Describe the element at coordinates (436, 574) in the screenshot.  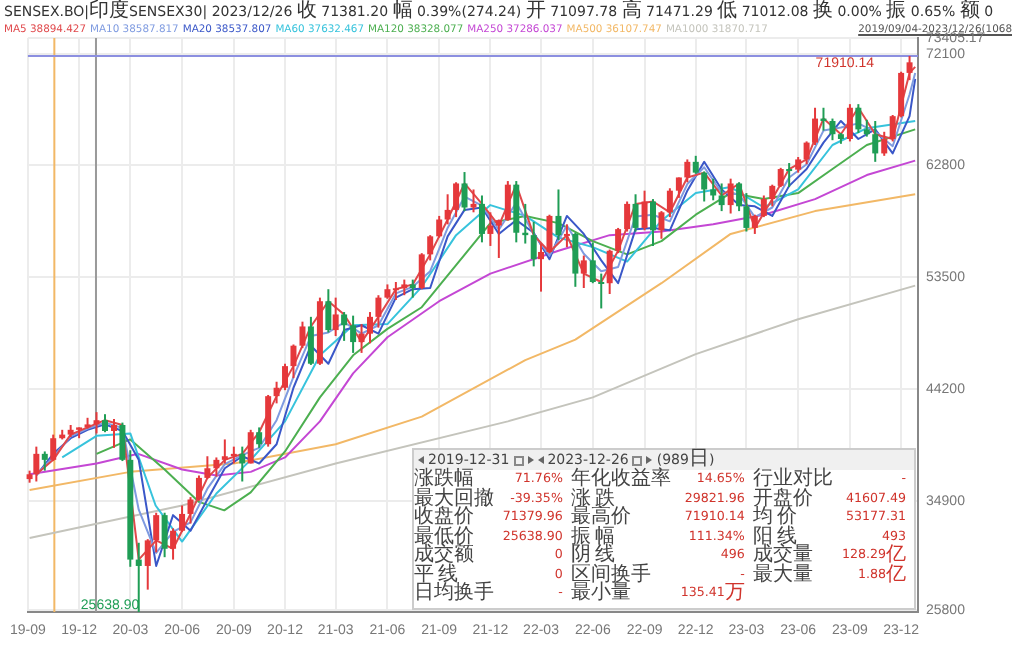
I see `annotation: 平 线` at that location.